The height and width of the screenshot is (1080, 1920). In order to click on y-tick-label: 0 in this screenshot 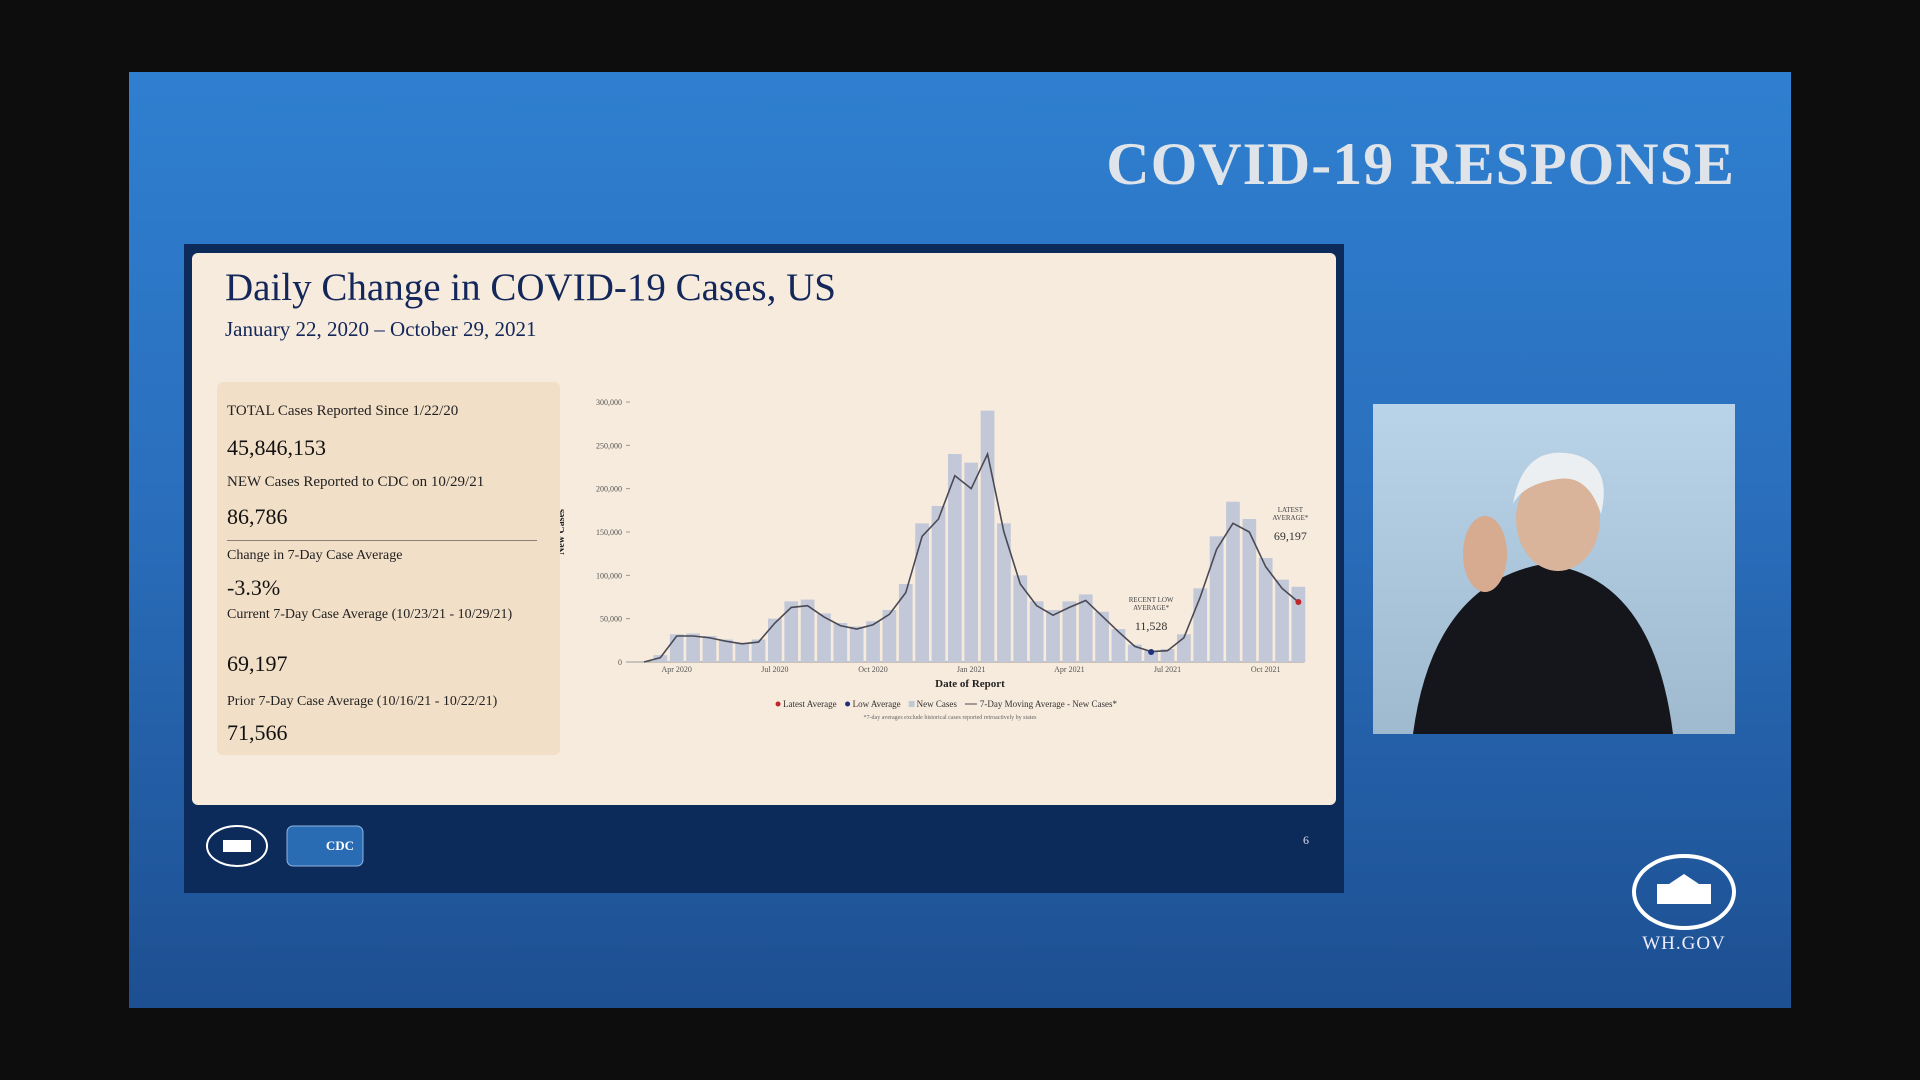, I will do `click(620, 662)`.